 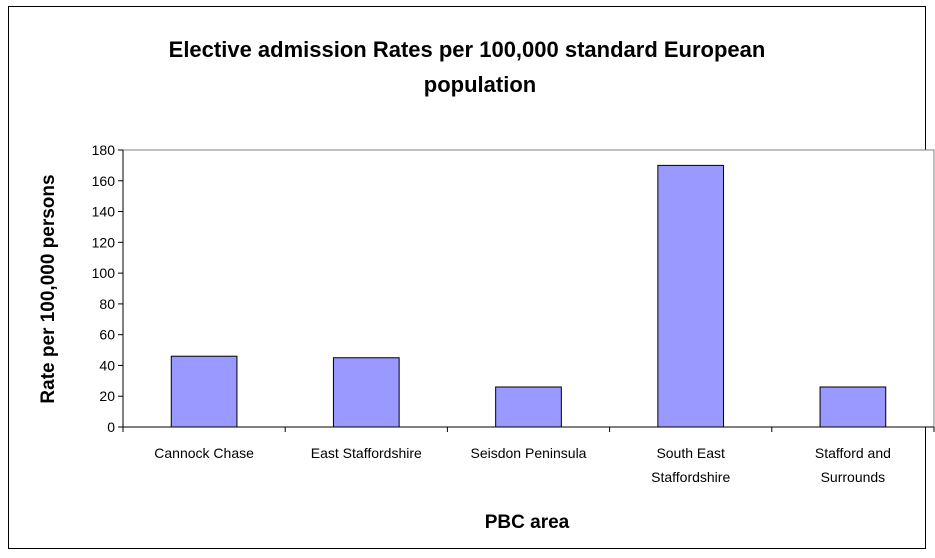 I want to click on x-category-label: Stafford and Surrounds, so click(x=853, y=465).